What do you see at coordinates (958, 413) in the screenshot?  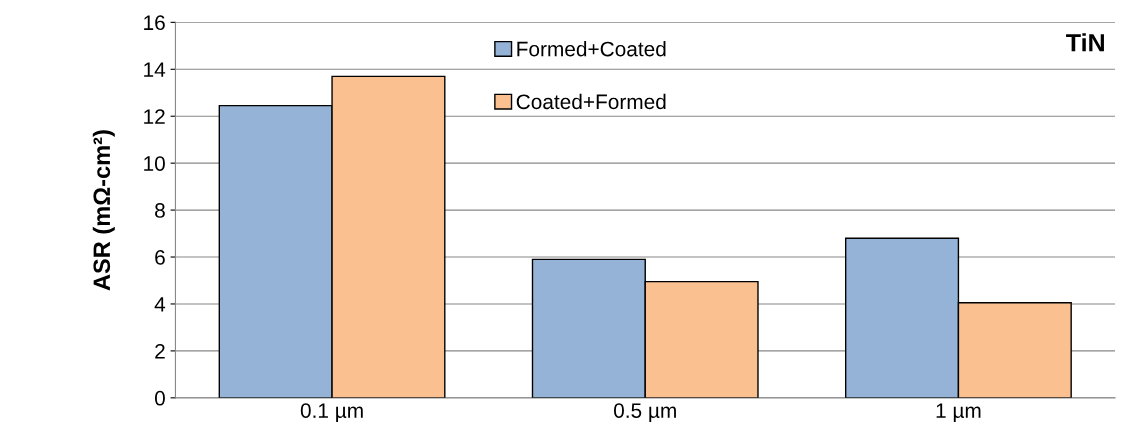 I see `x-tick-label: 1 µm` at bounding box center [958, 413].